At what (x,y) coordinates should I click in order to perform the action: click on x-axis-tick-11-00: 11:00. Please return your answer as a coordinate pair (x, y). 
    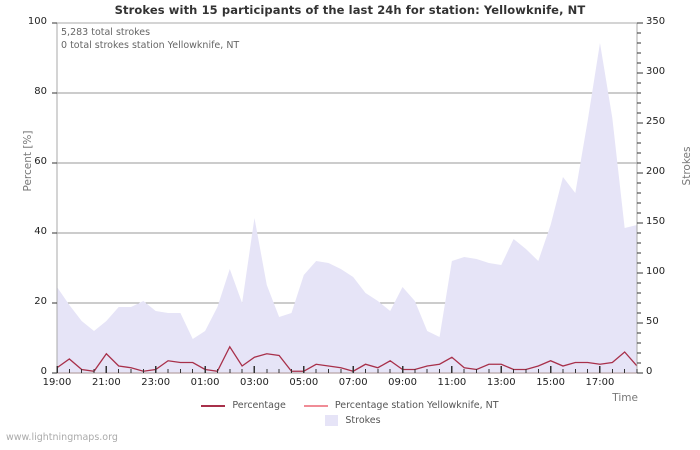
    Looking at the image, I should click on (452, 382).